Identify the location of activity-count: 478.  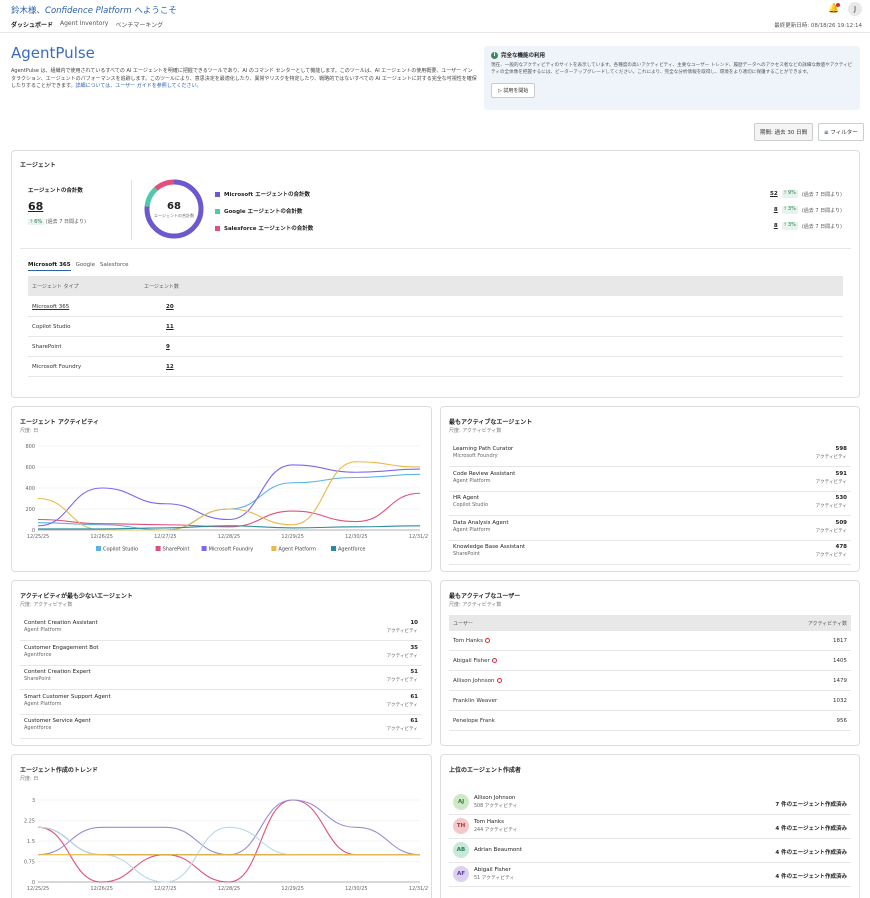
(841, 547).